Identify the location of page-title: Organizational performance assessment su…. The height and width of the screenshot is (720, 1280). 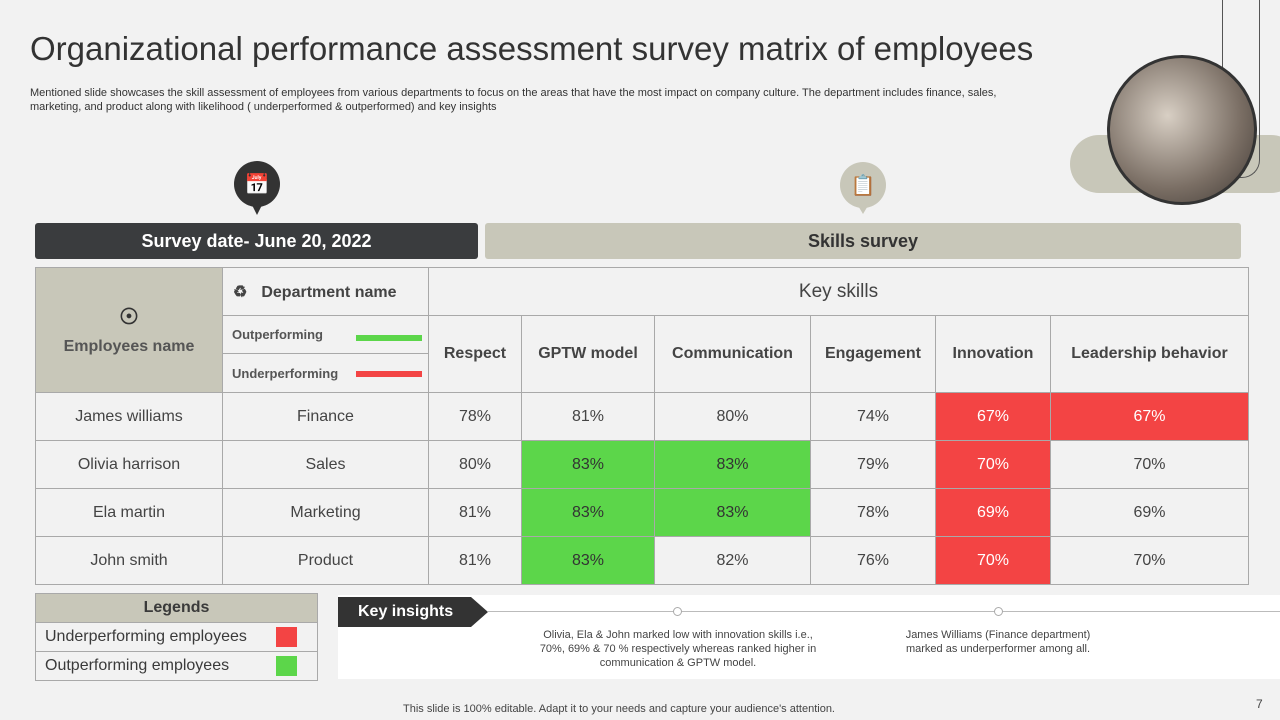
(532, 48).